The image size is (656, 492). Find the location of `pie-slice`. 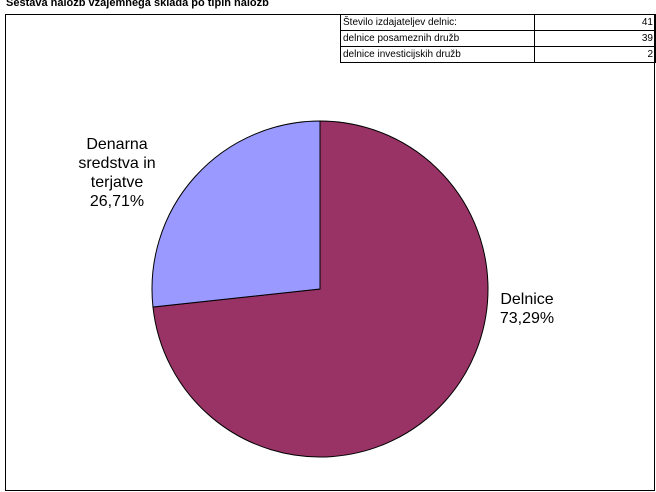

pie-slice is located at coordinates (236, 214).